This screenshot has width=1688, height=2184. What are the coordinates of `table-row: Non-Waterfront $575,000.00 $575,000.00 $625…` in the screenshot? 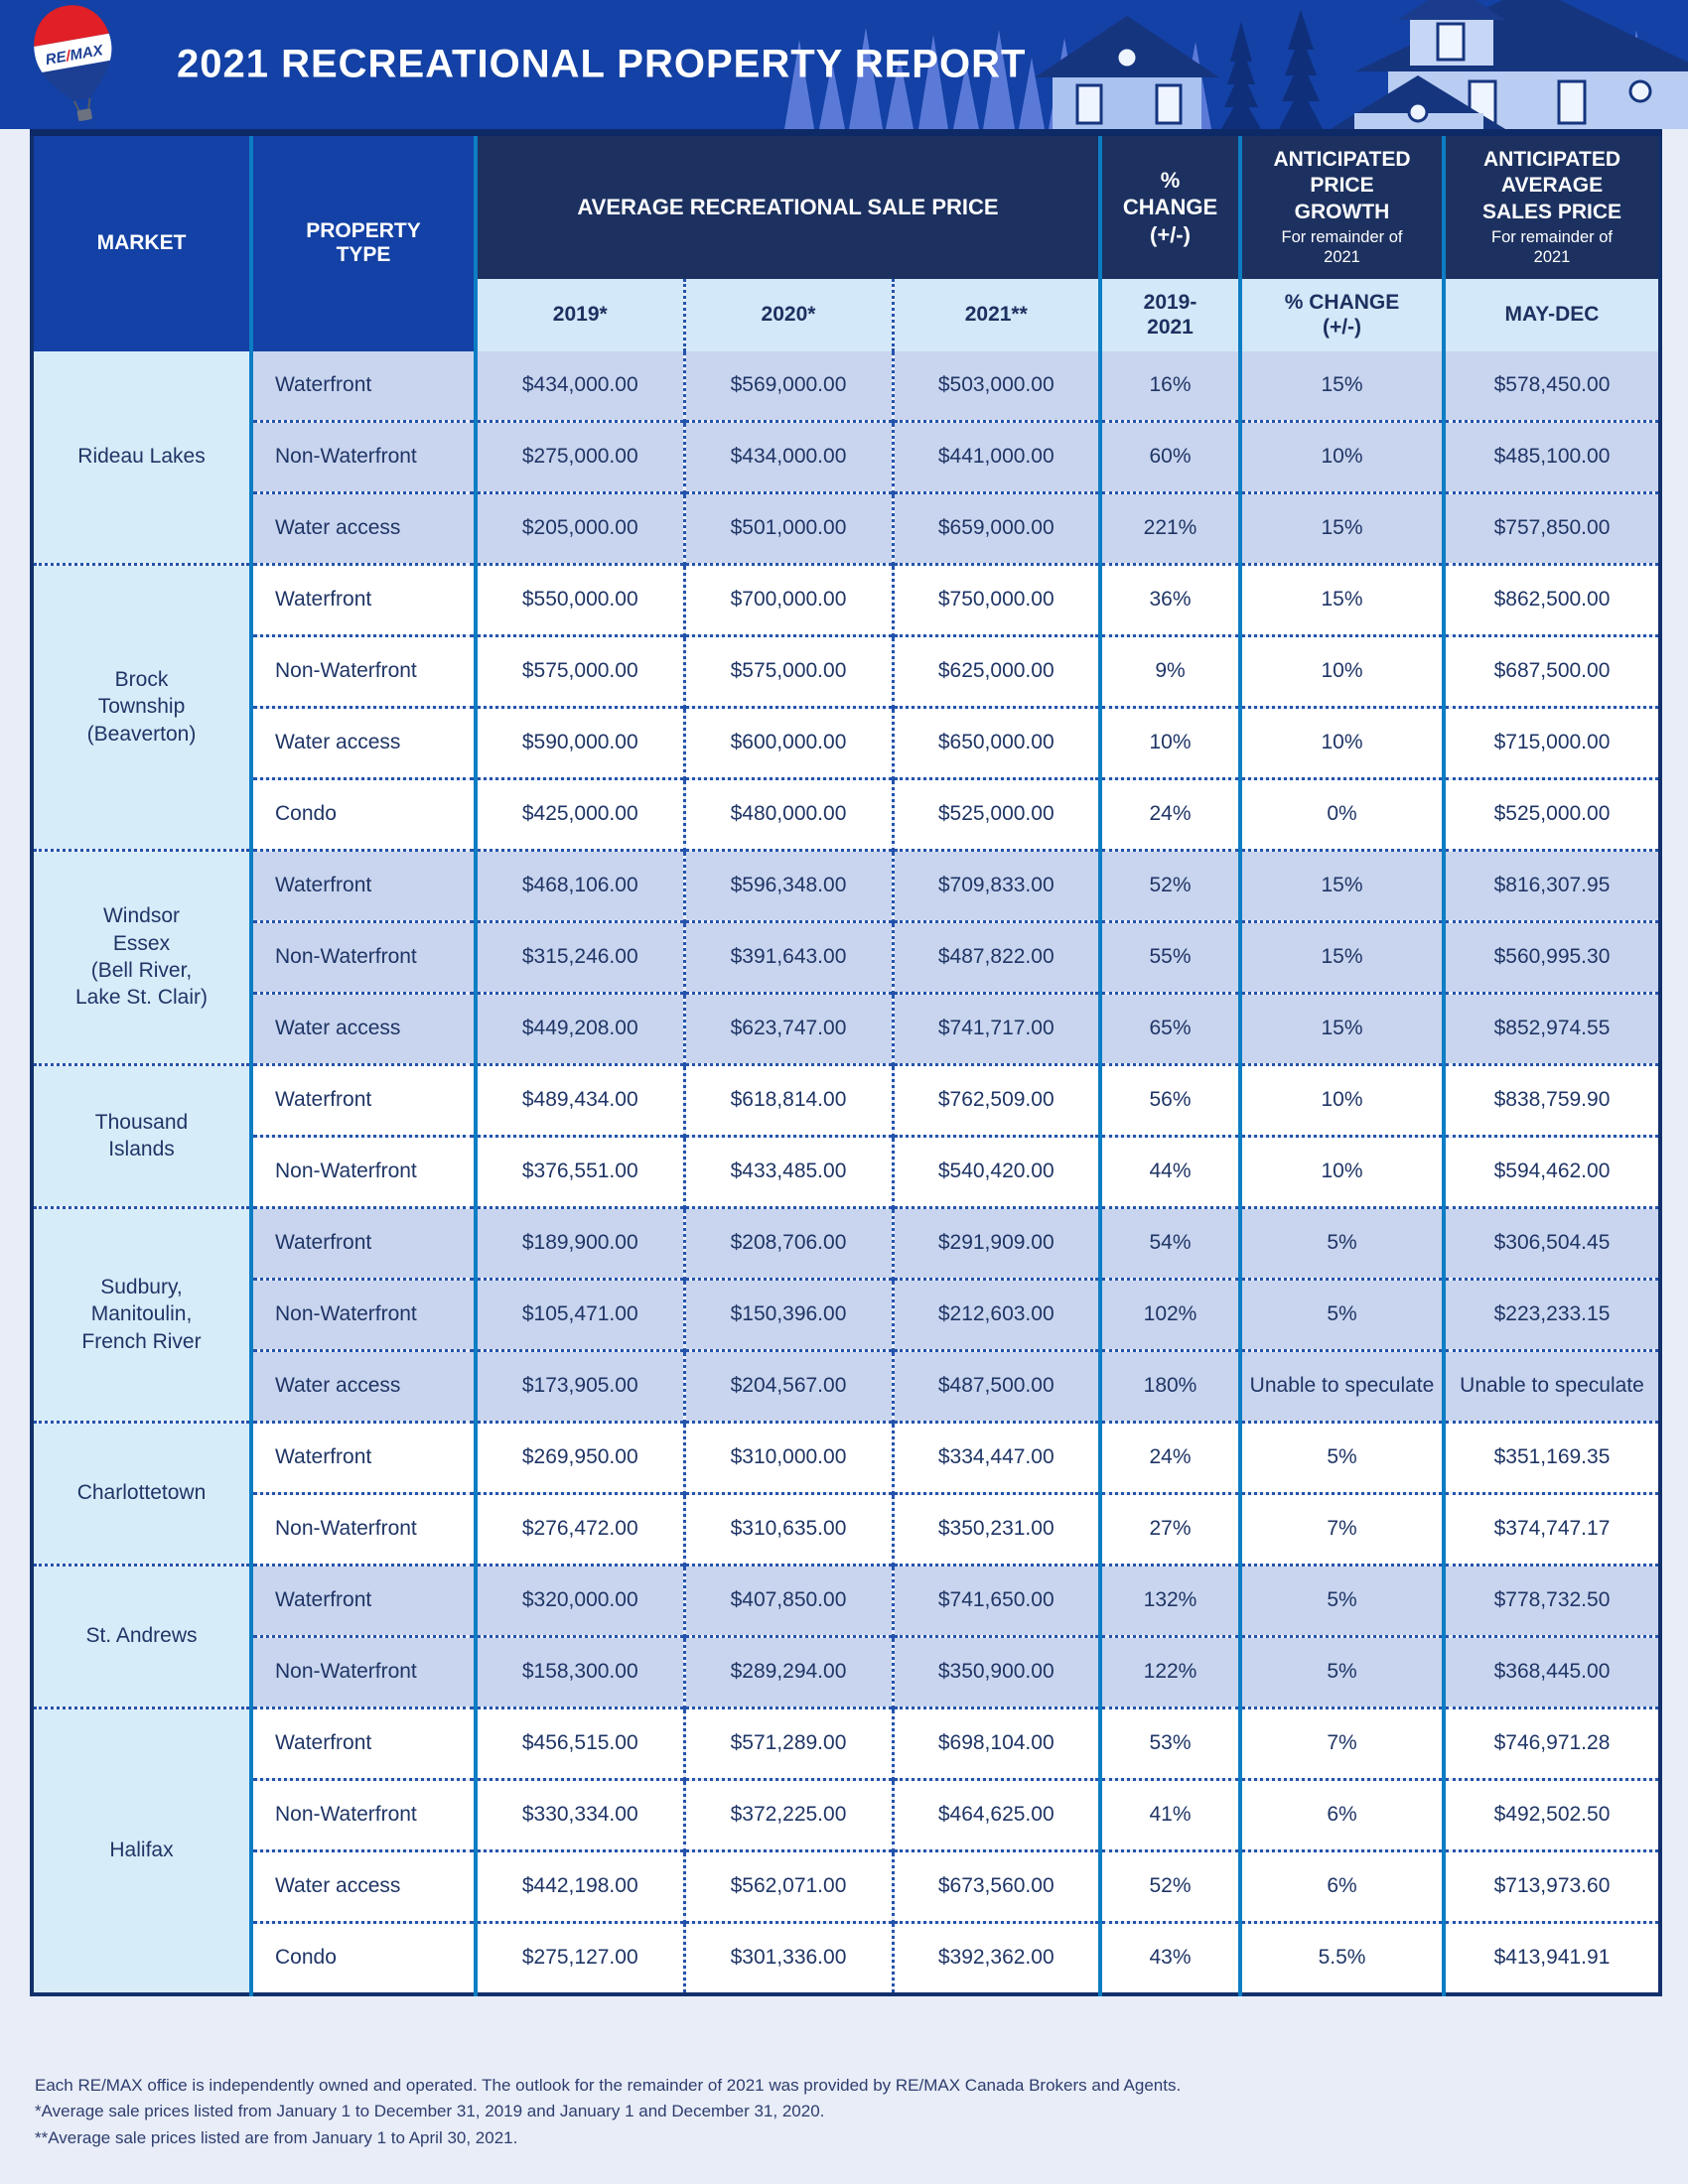 It's located at (846, 670).